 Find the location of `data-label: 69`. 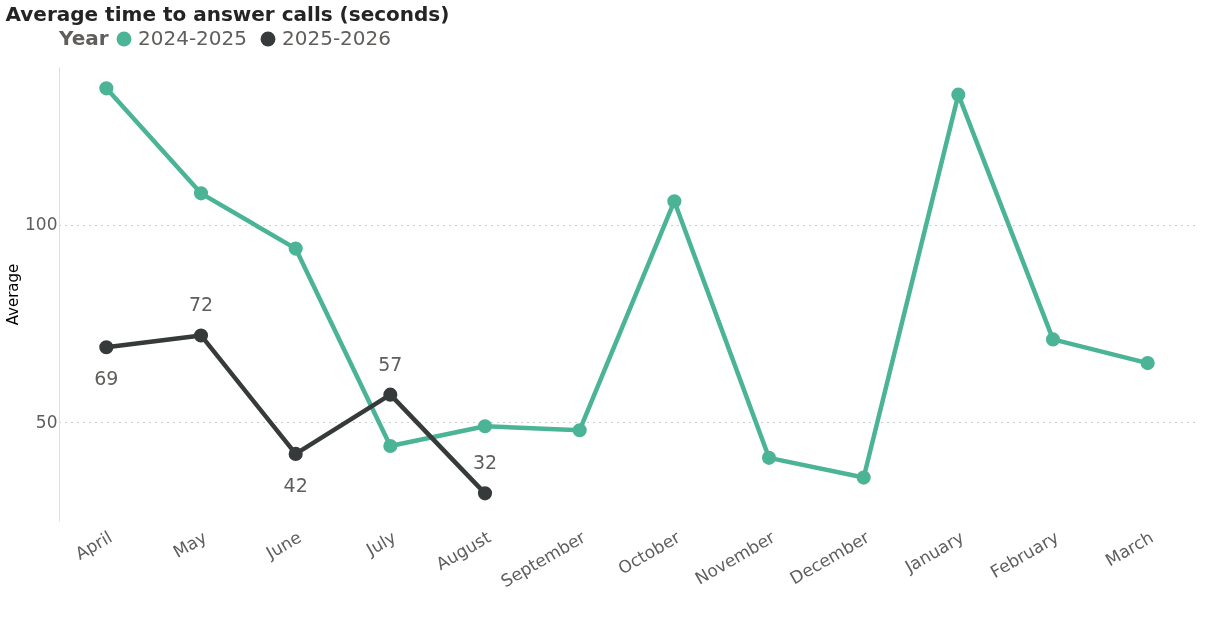

data-label: 69 is located at coordinates (106, 378).